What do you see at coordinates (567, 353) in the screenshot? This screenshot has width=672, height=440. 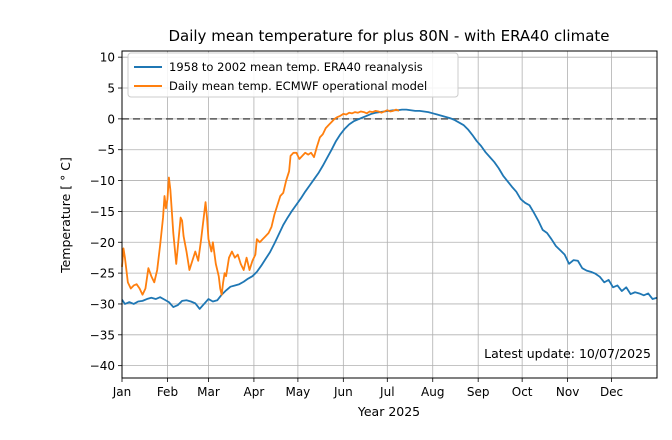 I see `latest-update-annotation: Latest update: 10/07/2025` at bounding box center [567, 353].